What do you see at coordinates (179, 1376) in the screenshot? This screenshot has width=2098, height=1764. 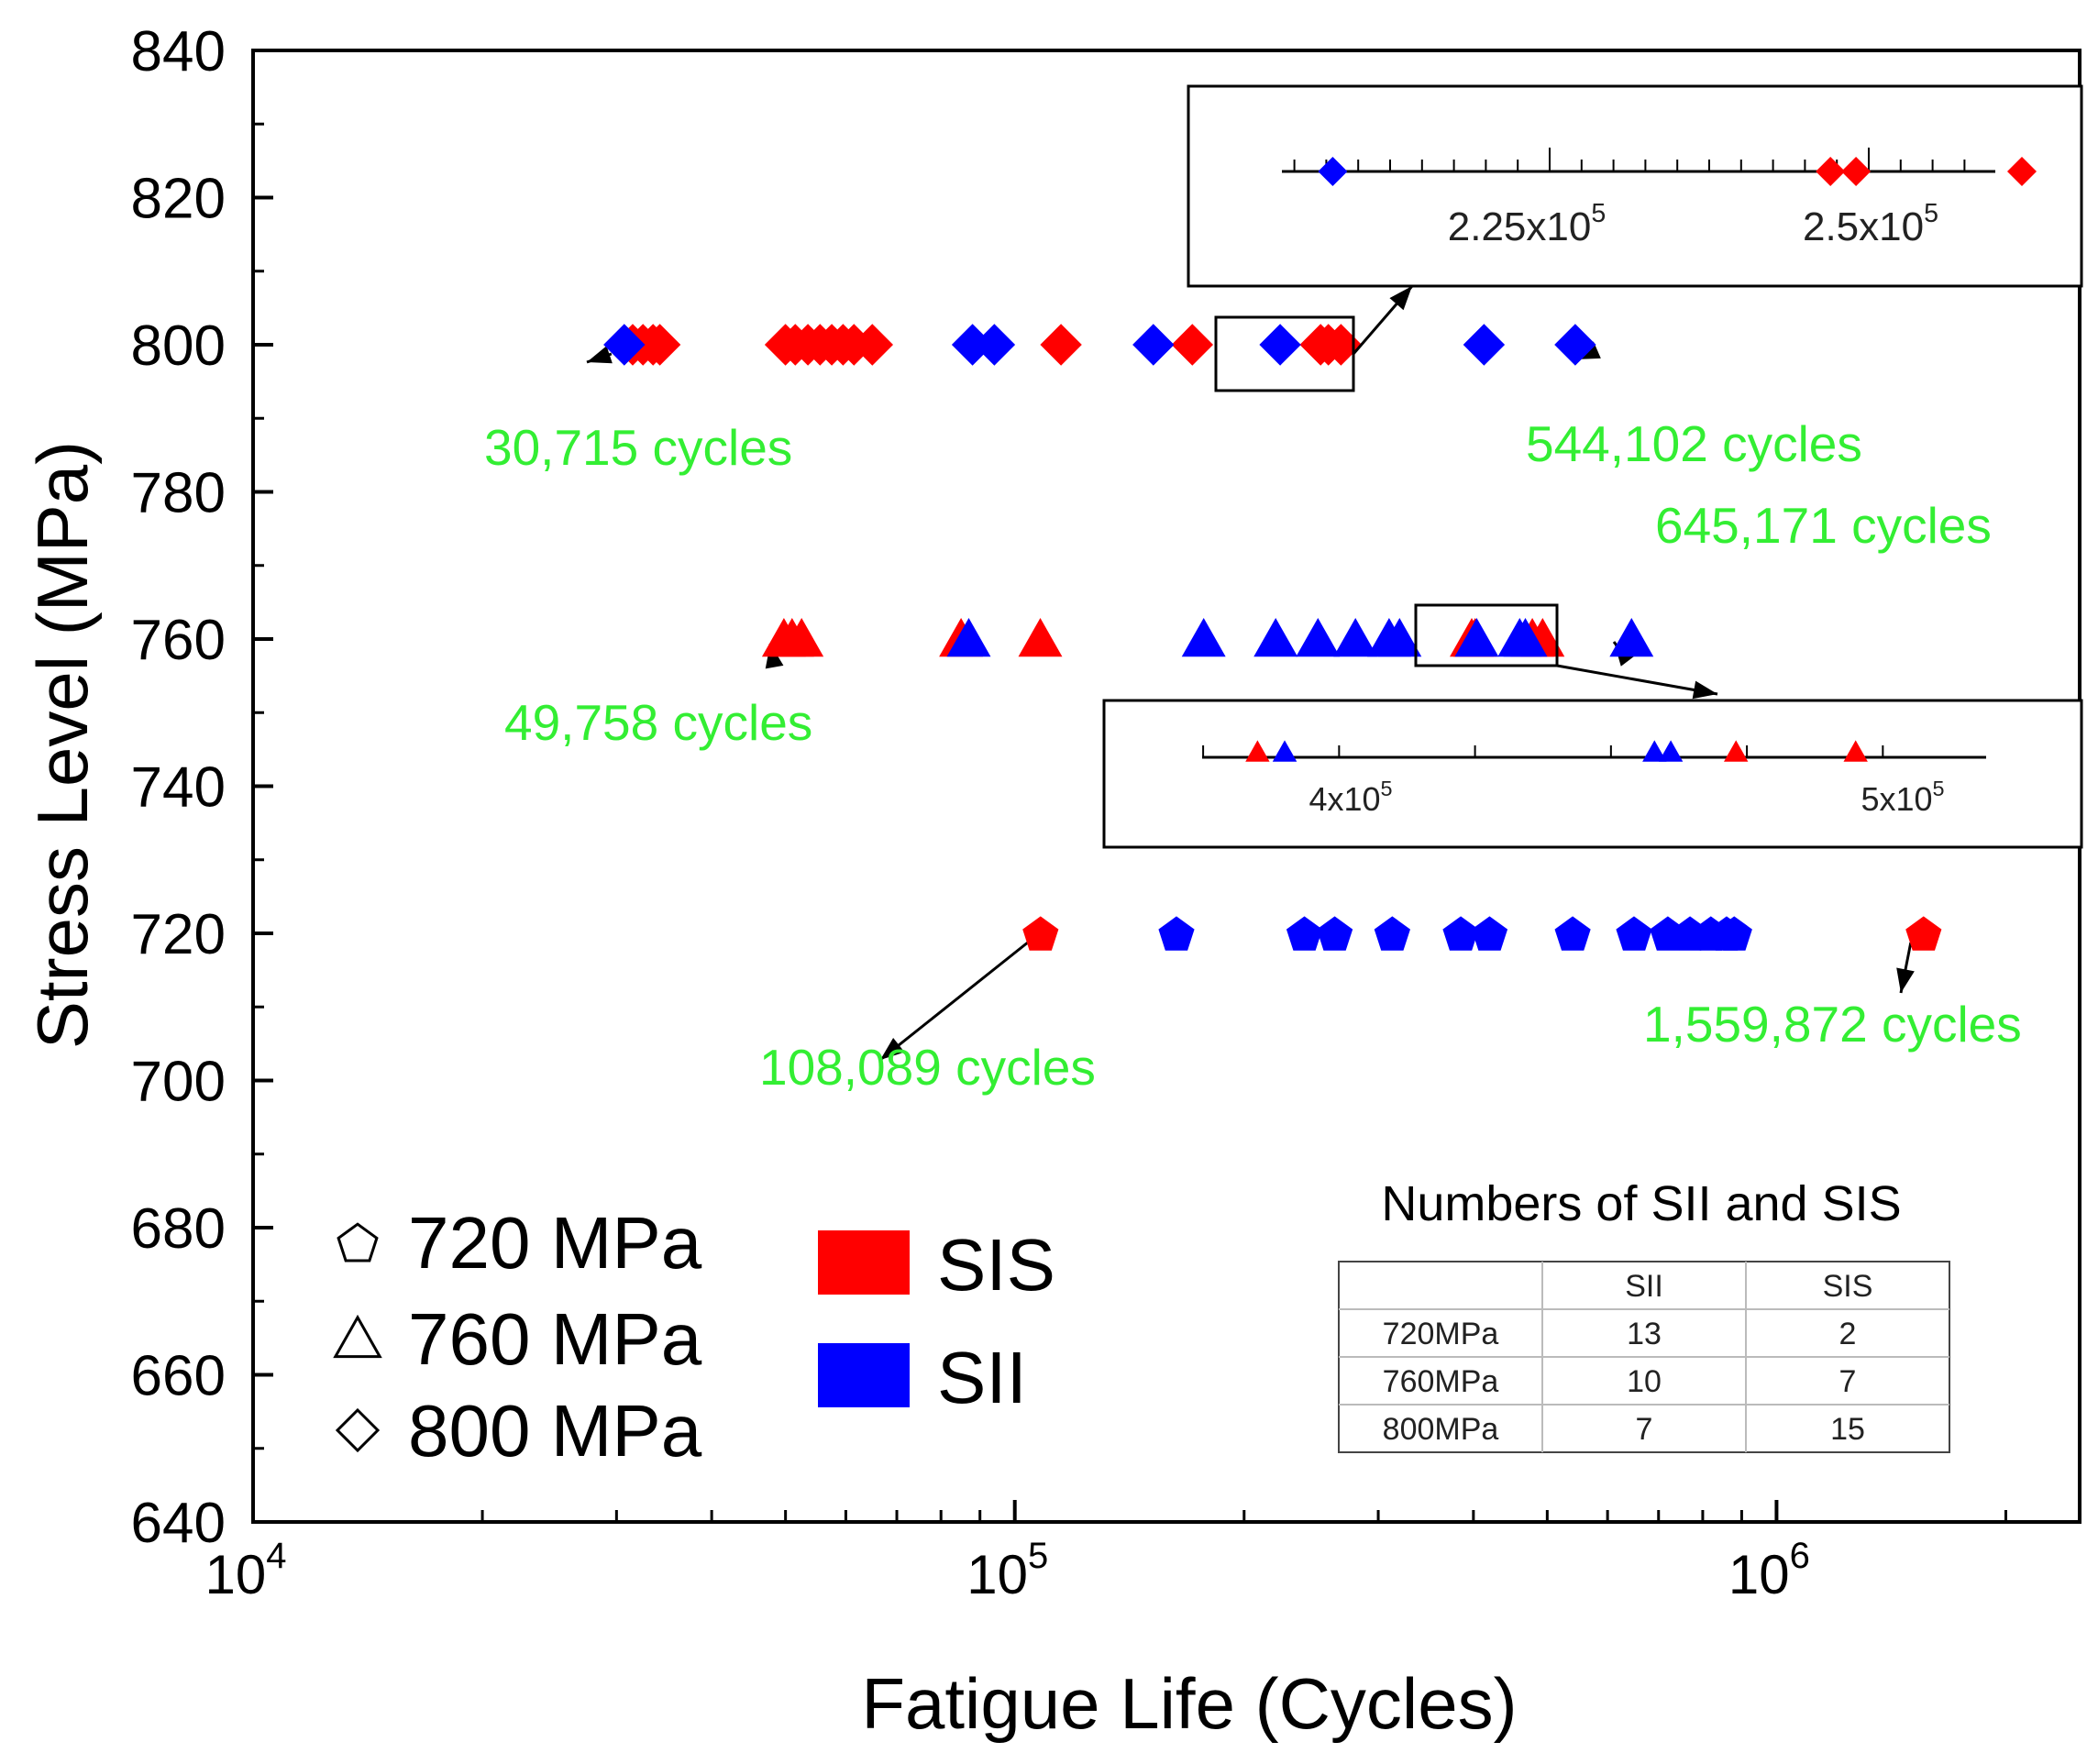 I see `y-tick-label: 660` at bounding box center [179, 1376].